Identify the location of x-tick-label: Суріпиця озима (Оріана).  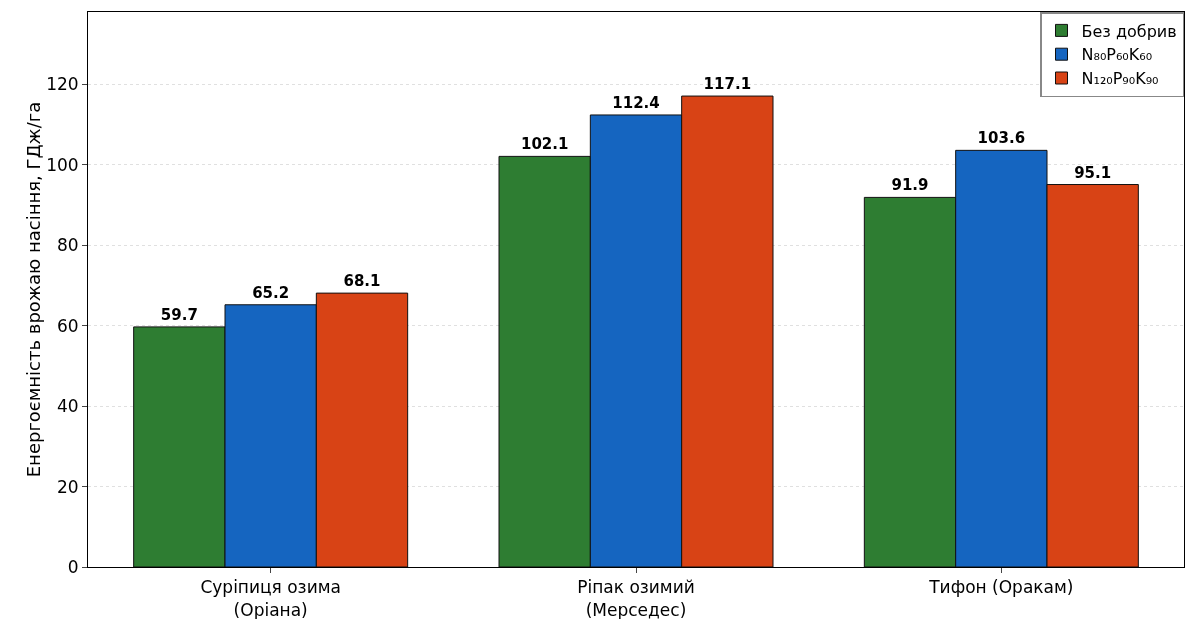
(270, 598).